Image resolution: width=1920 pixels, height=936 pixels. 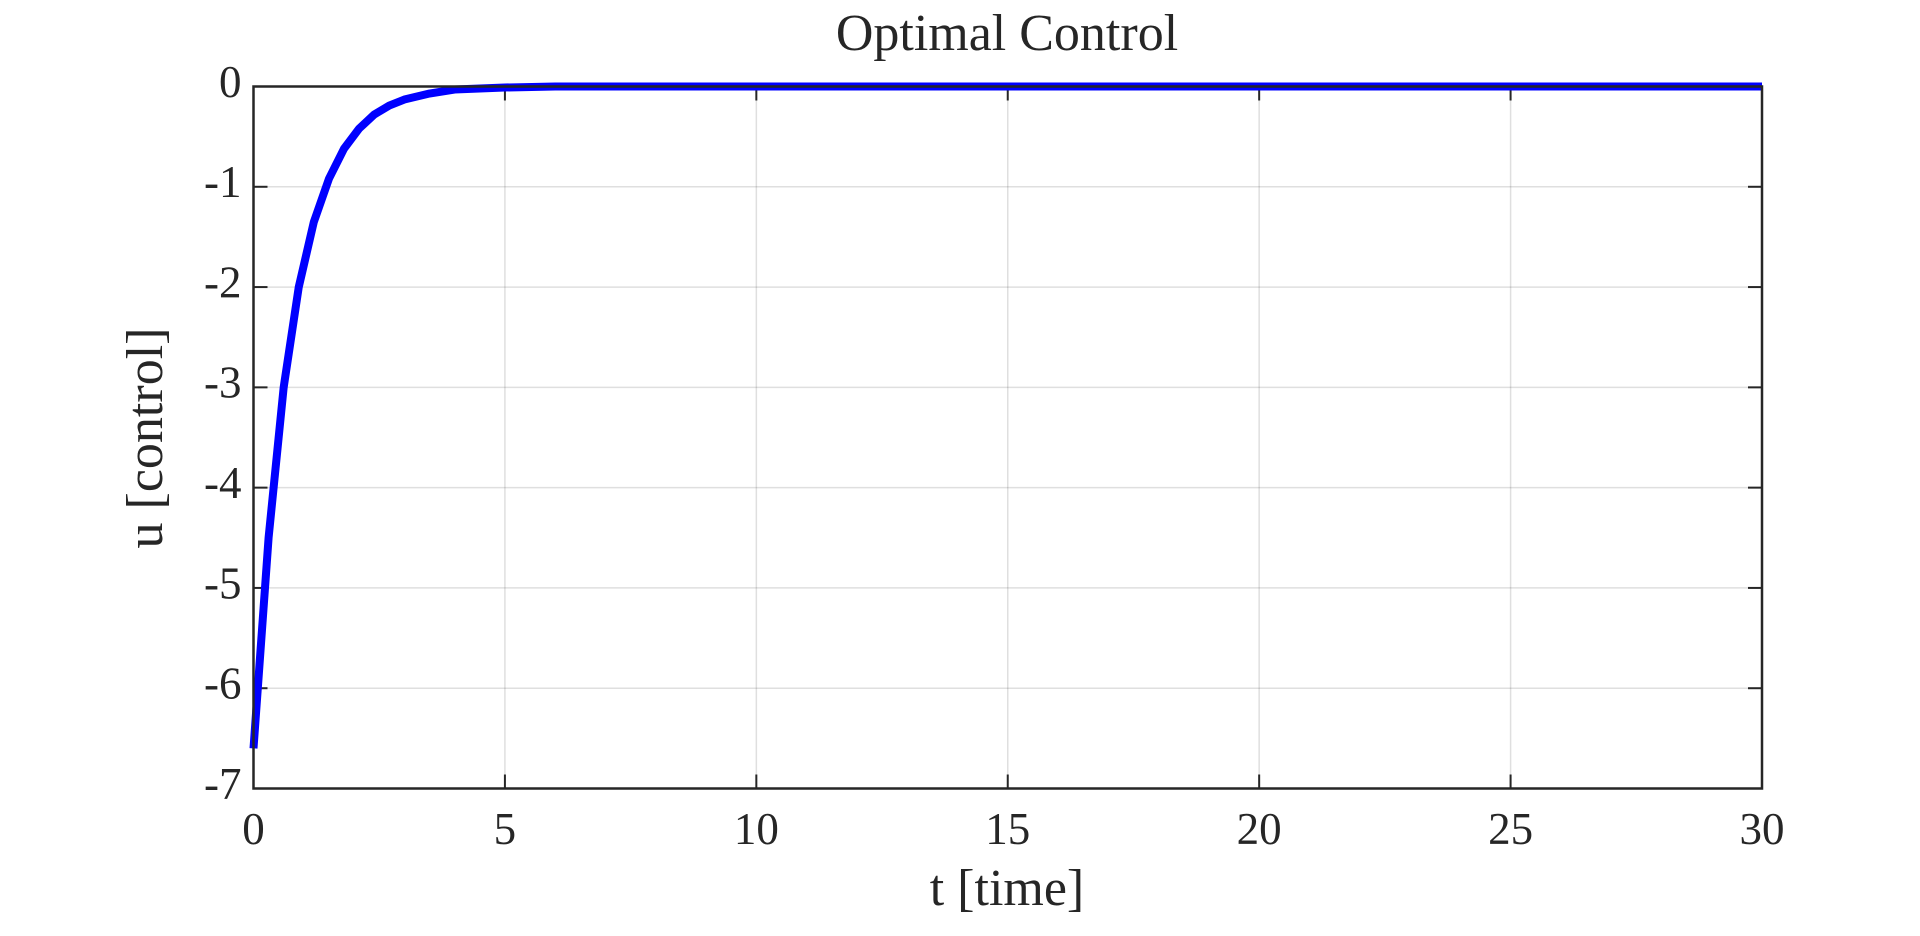 What do you see at coordinates (1007, 888) in the screenshot?
I see `x-axis-label: t [time]` at bounding box center [1007, 888].